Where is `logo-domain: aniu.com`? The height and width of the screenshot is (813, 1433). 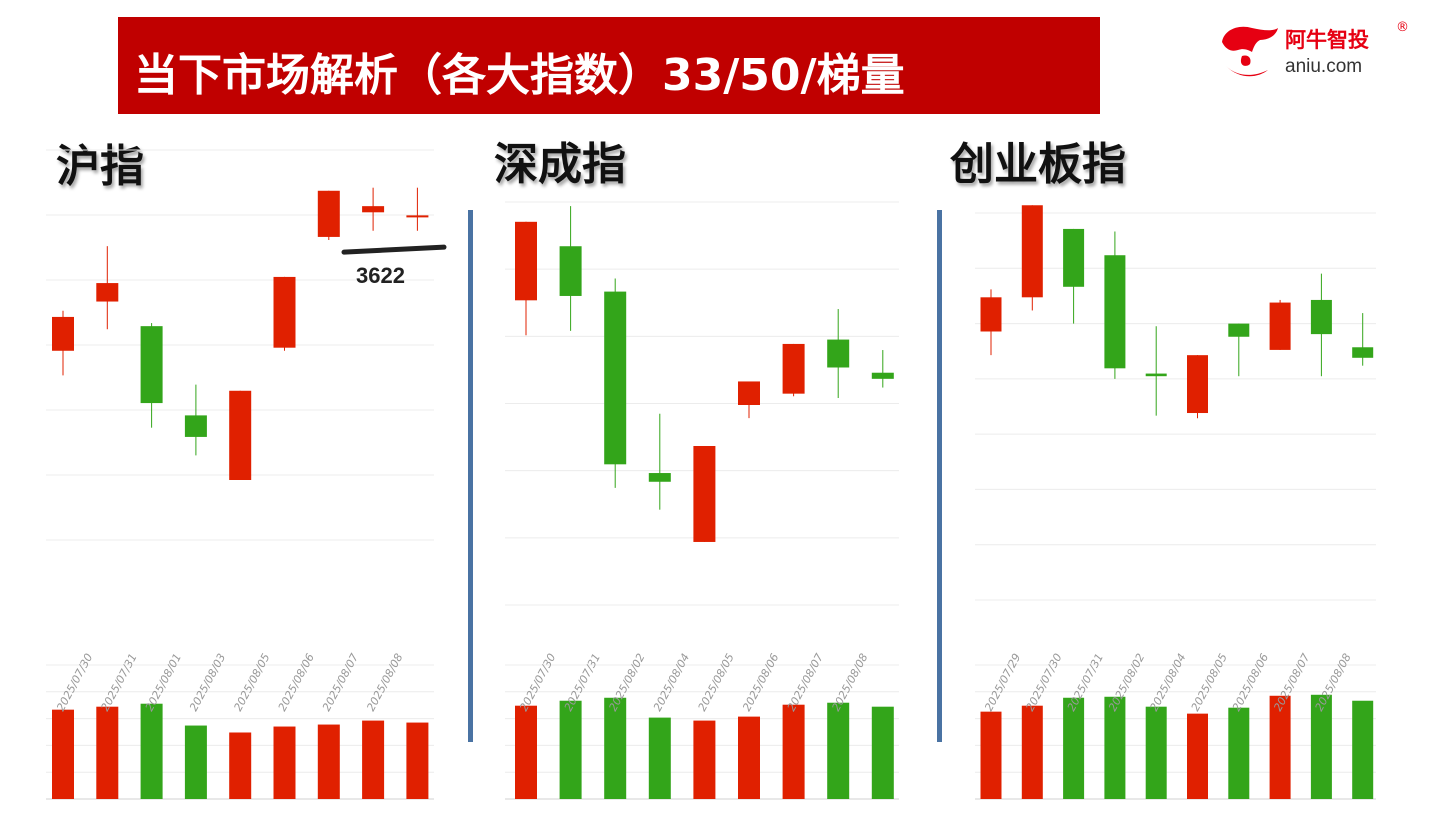
logo-domain: aniu.com is located at coordinates (1324, 66).